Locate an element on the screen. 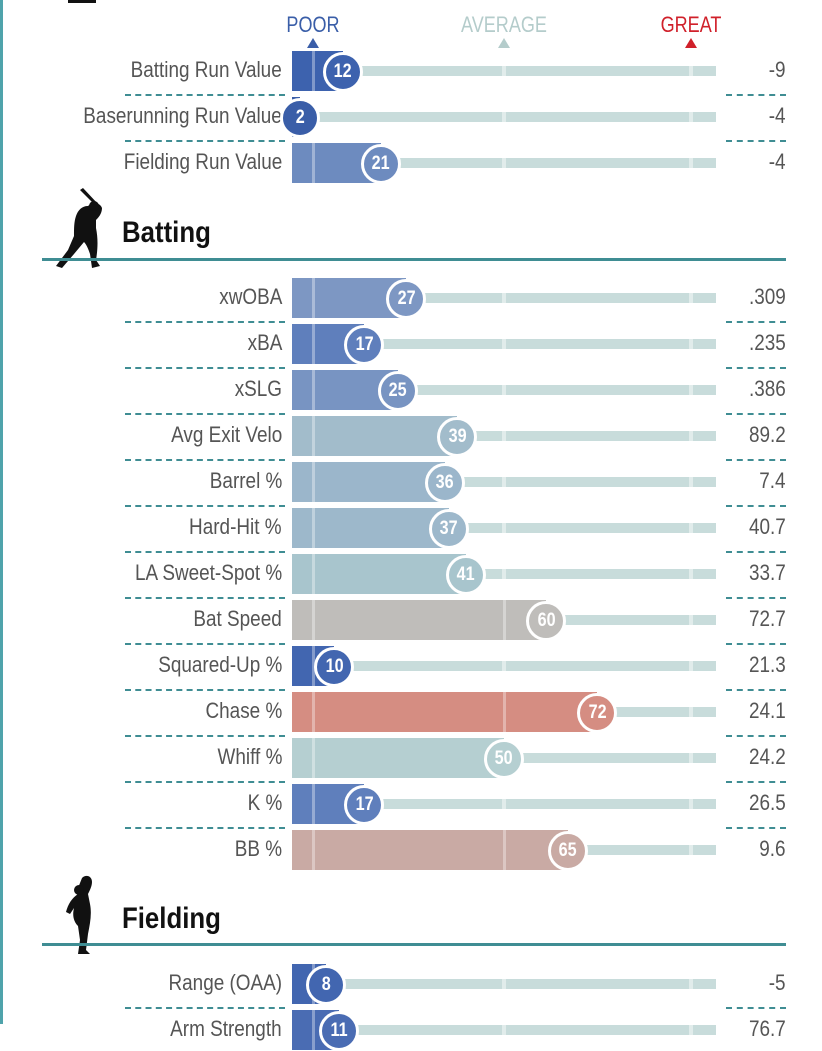 The height and width of the screenshot is (1051, 822). percentile-bubble: 21 is located at coordinates (381, 164).